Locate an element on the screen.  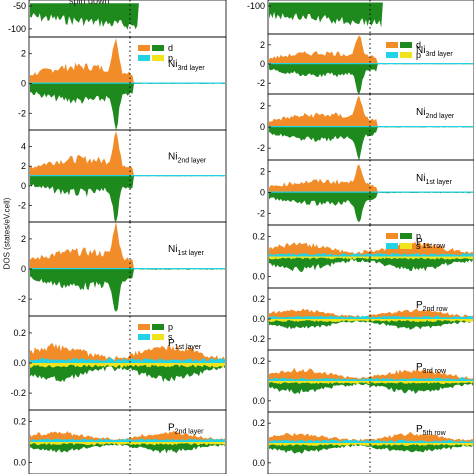
legend-label: d is located at coordinates (418, 45).